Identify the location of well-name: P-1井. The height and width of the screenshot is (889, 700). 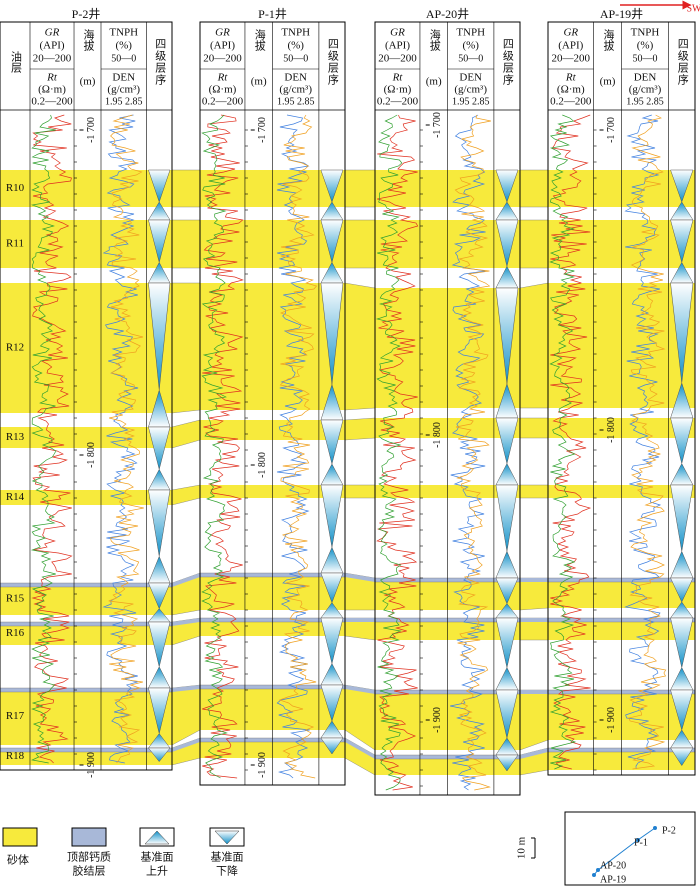
(272, 14).